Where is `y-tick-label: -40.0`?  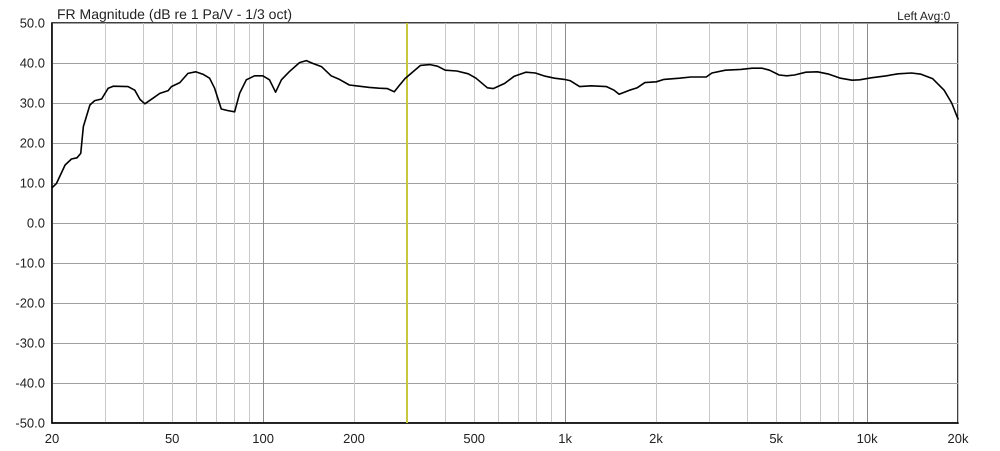 y-tick-label: -40.0 is located at coordinates (30, 383).